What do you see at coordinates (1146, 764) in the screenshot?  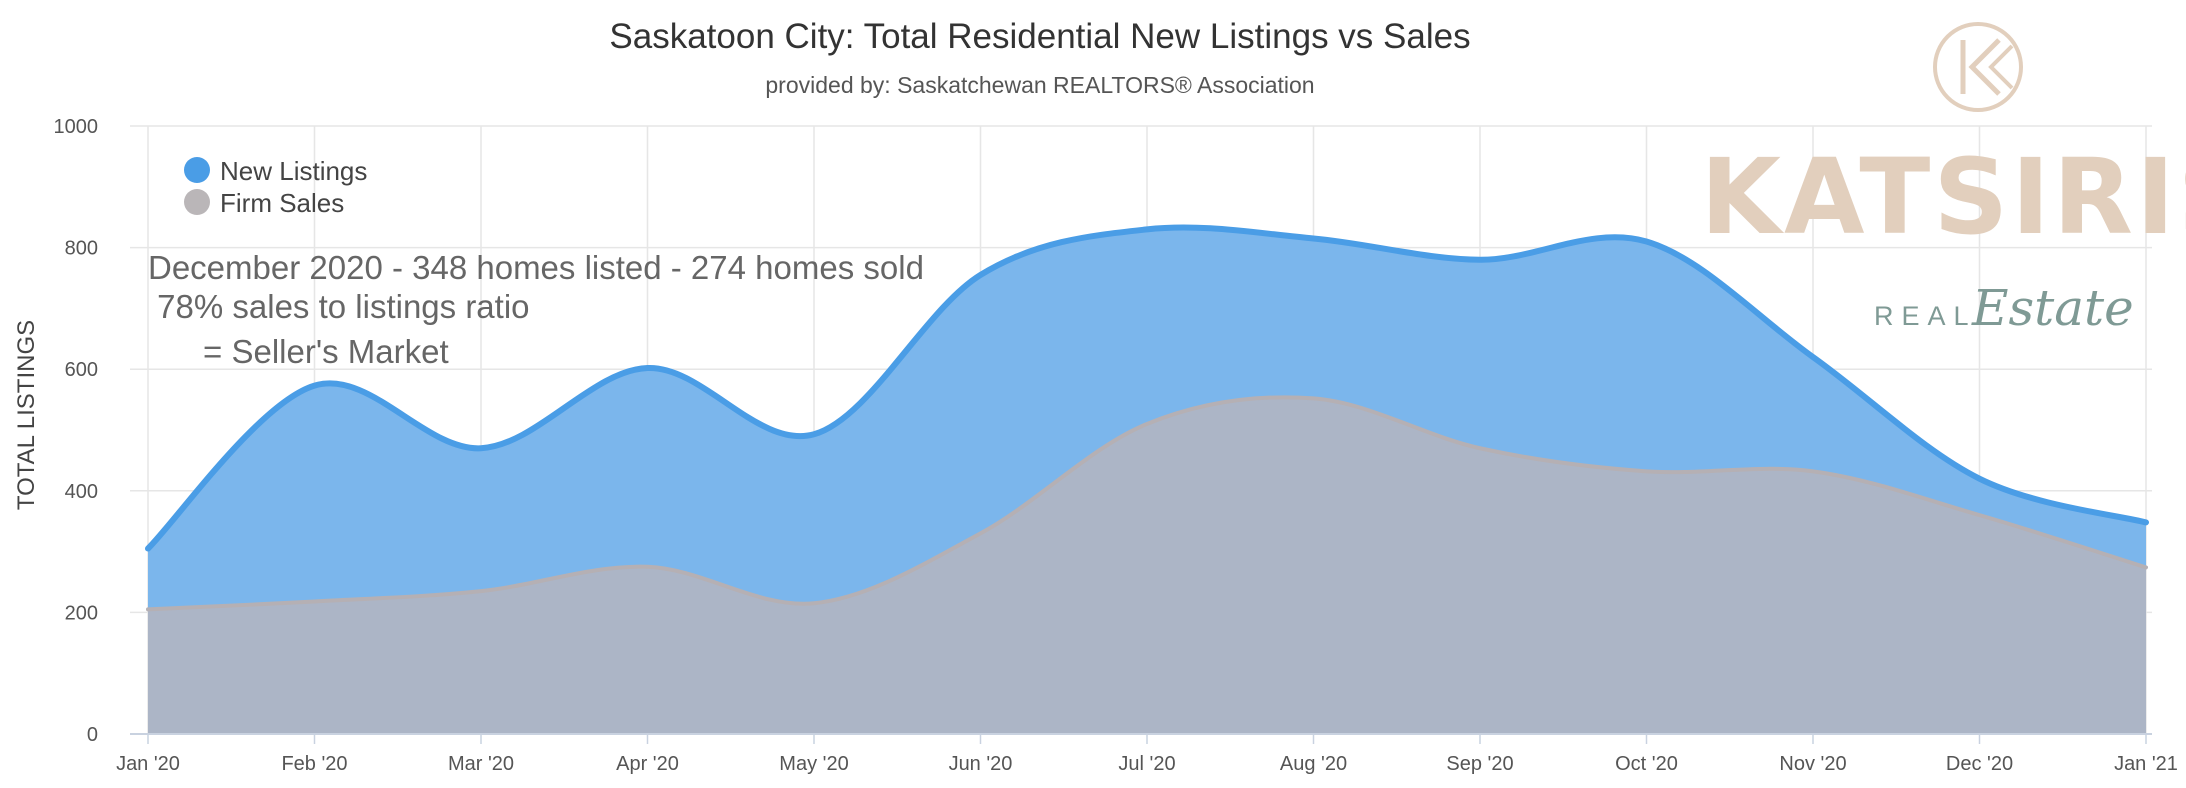 I see `x-tick-label: Jul '20` at bounding box center [1146, 764].